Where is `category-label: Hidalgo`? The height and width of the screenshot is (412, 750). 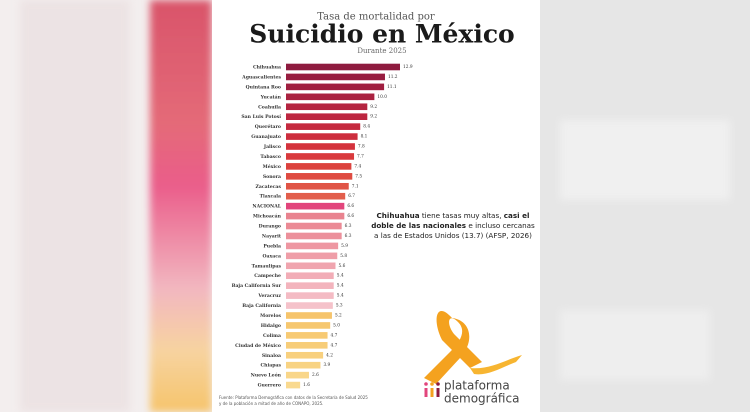
category-label: Hidalgo is located at coordinates (271, 326).